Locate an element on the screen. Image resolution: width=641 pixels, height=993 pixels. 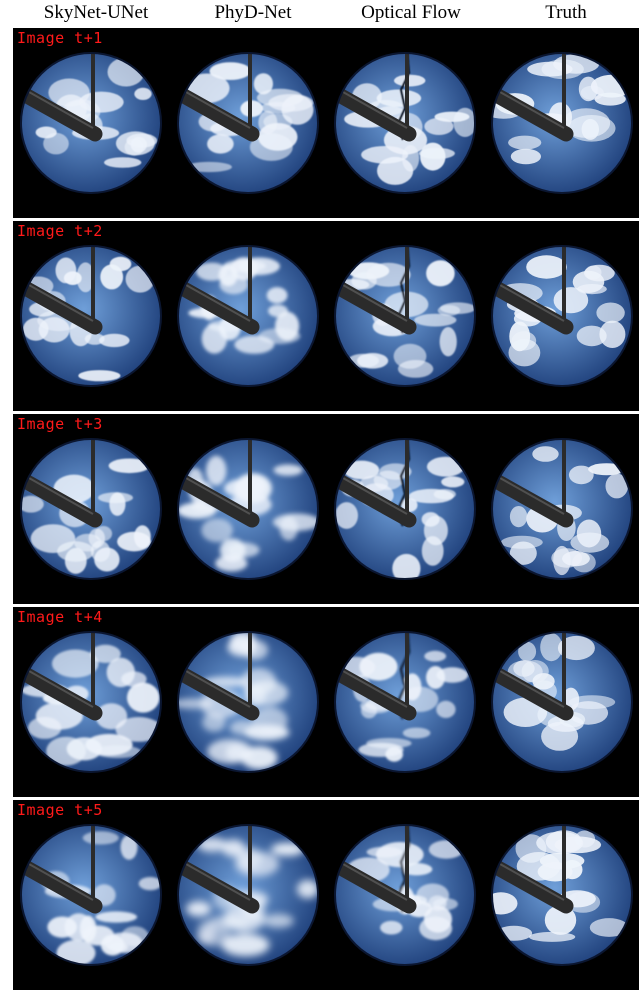
row-label: Image t+1 is located at coordinates (60, 38).